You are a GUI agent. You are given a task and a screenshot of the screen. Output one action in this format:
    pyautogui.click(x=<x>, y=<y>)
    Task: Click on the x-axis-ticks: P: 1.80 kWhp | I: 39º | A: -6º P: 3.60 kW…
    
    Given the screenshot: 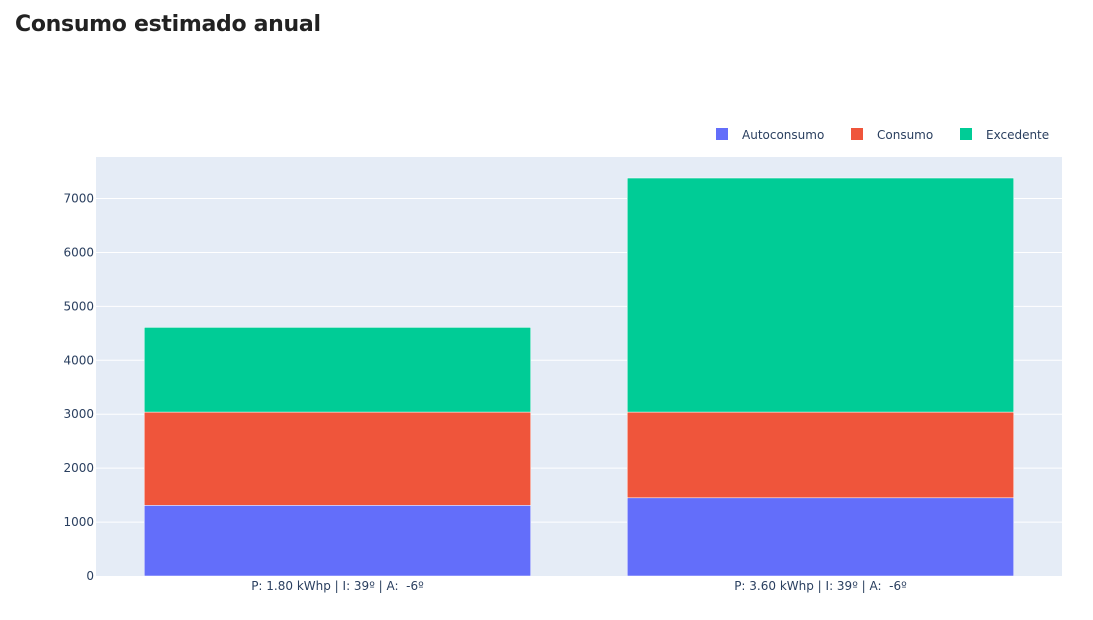 What is the action you would take?
    pyautogui.click(x=579, y=586)
    